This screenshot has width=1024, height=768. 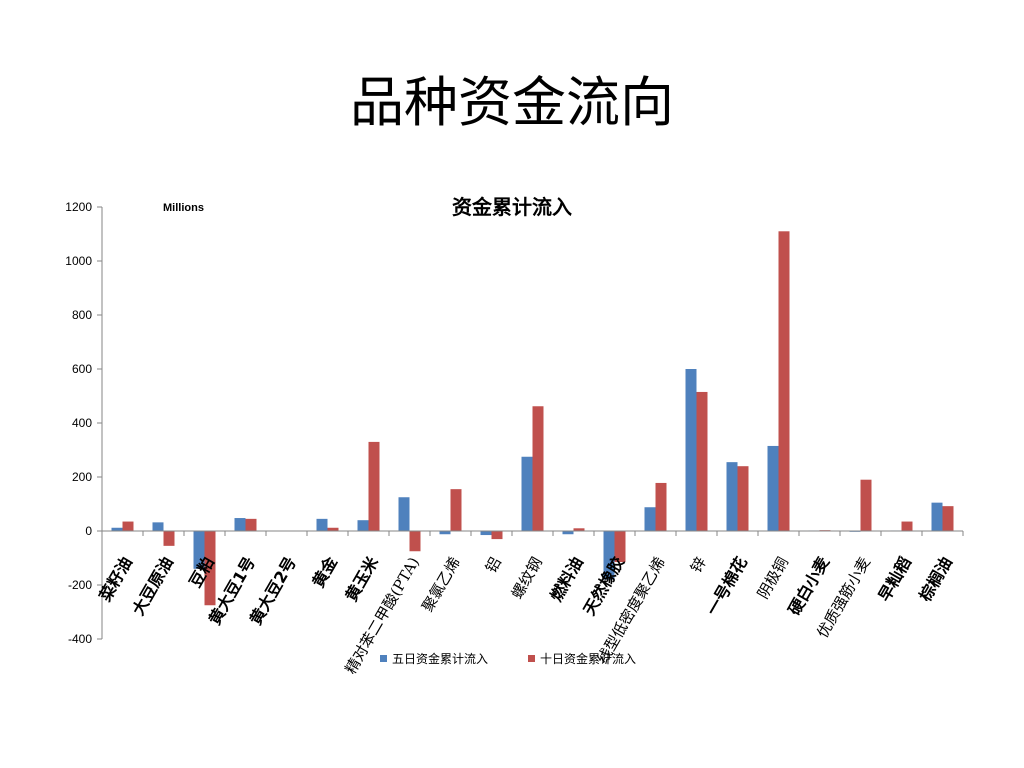 I want to click on x-category-label: 棕榈油, so click(x=936, y=579).